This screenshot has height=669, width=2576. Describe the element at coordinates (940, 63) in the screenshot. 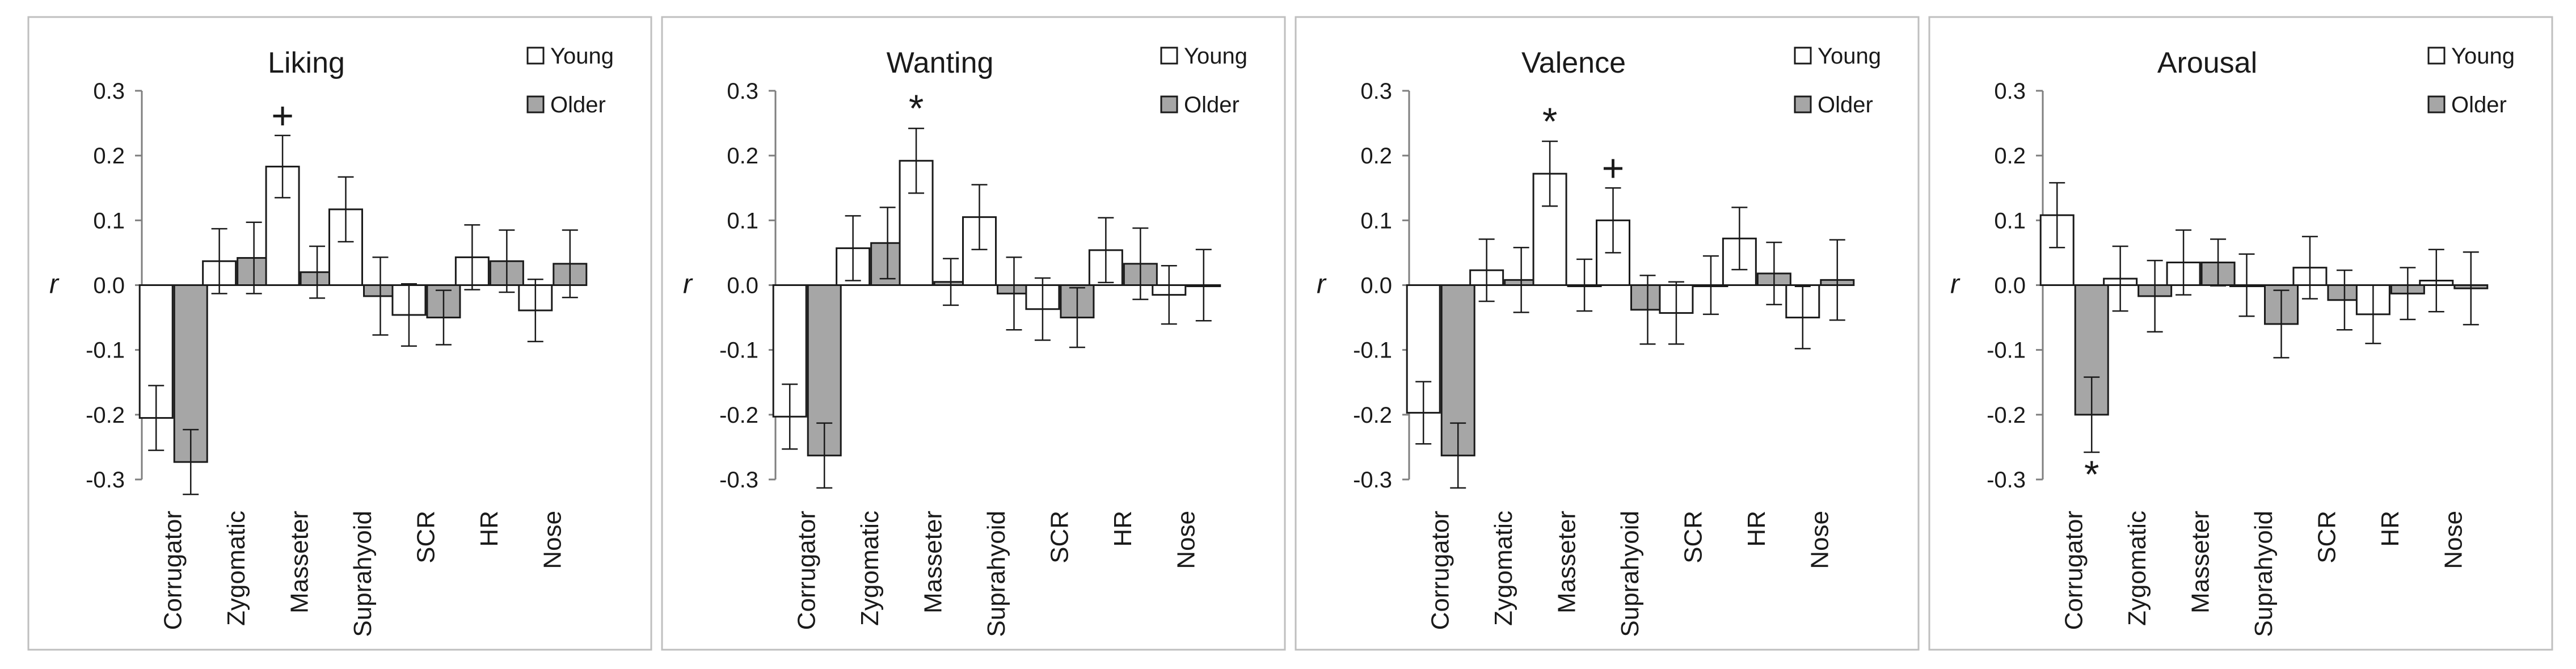

I see `chart-title: Wanting` at that location.